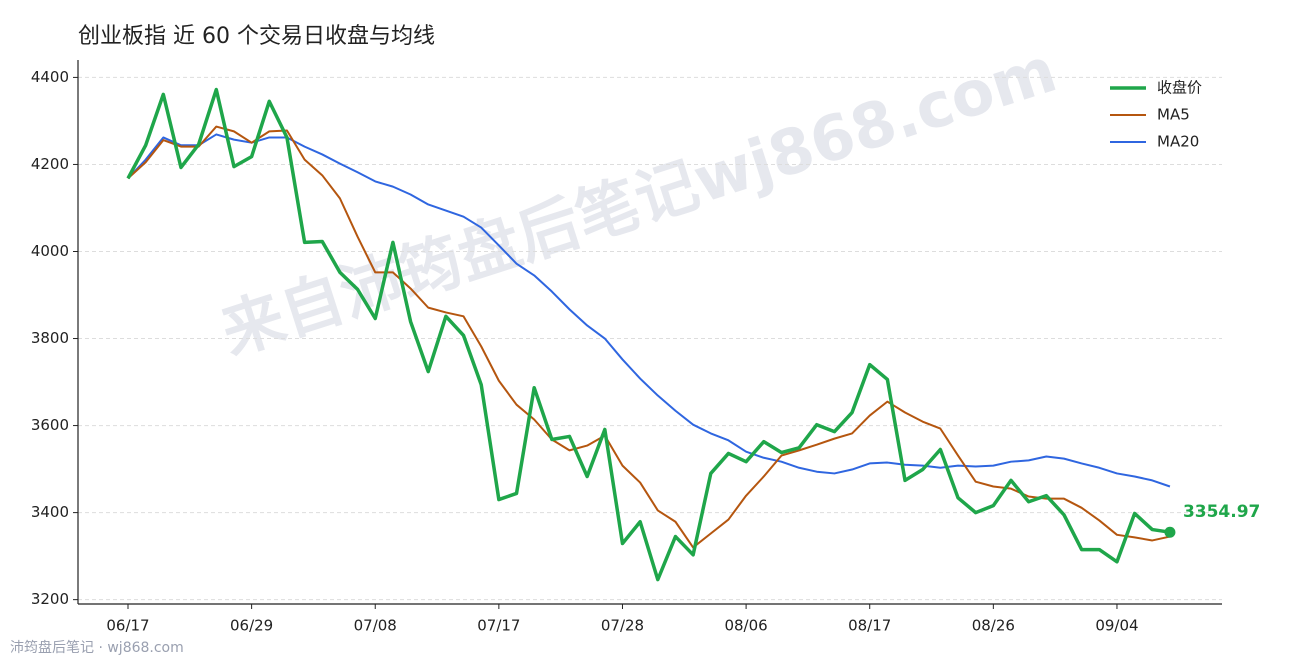  What do you see at coordinates (251, 626) in the screenshot?
I see `x-tick-label: 06/29` at bounding box center [251, 626].